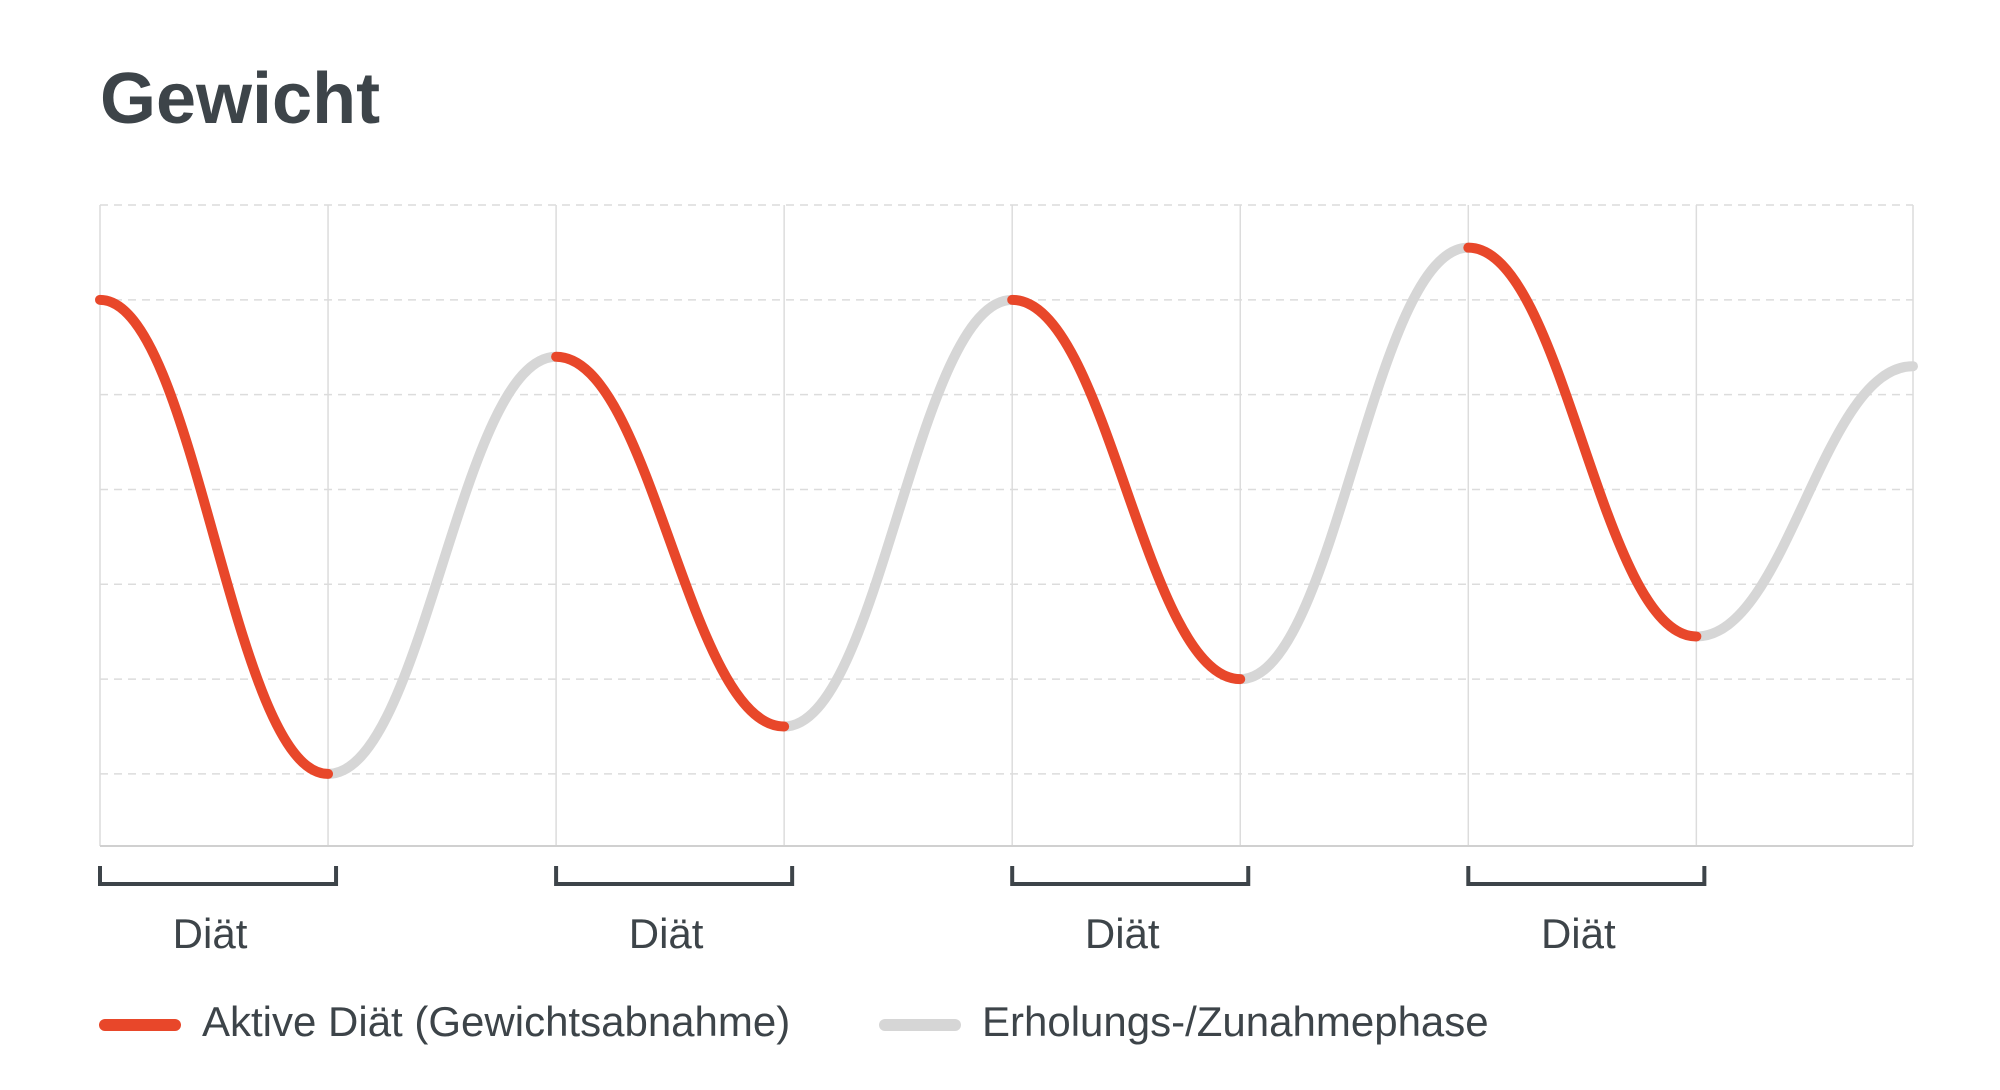 The height and width of the screenshot is (1090, 2000). What do you see at coordinates (1235, 1021) in the screenshot?
I see `legend-label: Erholungs-/Zunahmephase` at bounding box center [1235, 1021].